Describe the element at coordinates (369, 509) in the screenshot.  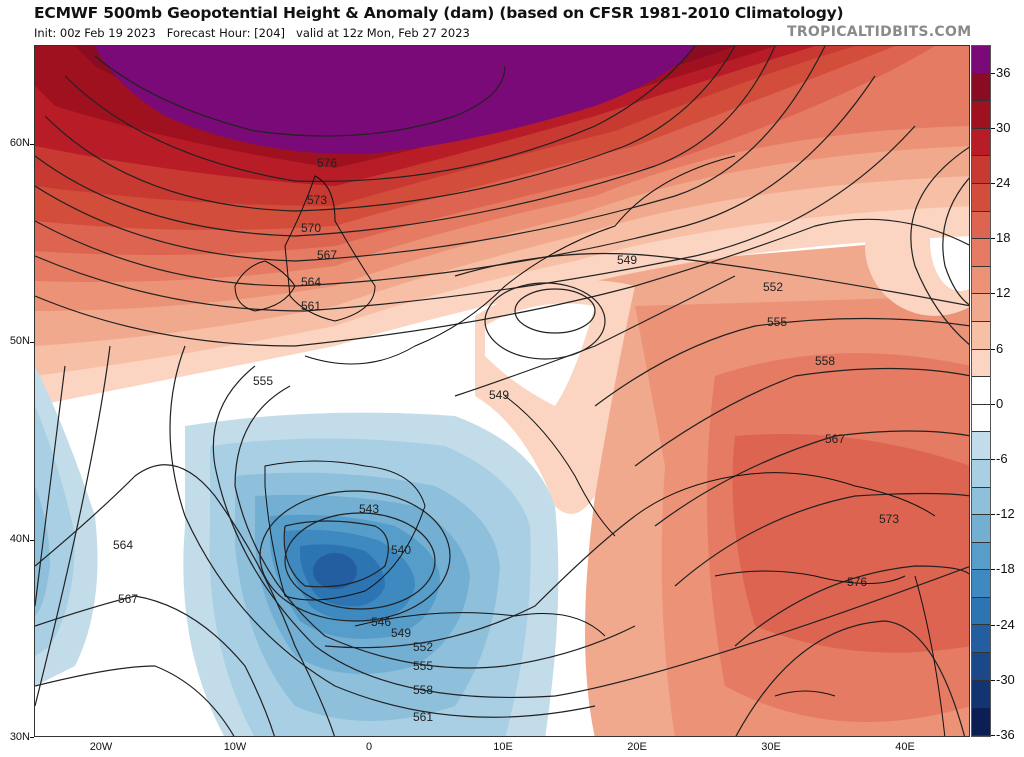
I see `contour-label: 543` at that location.